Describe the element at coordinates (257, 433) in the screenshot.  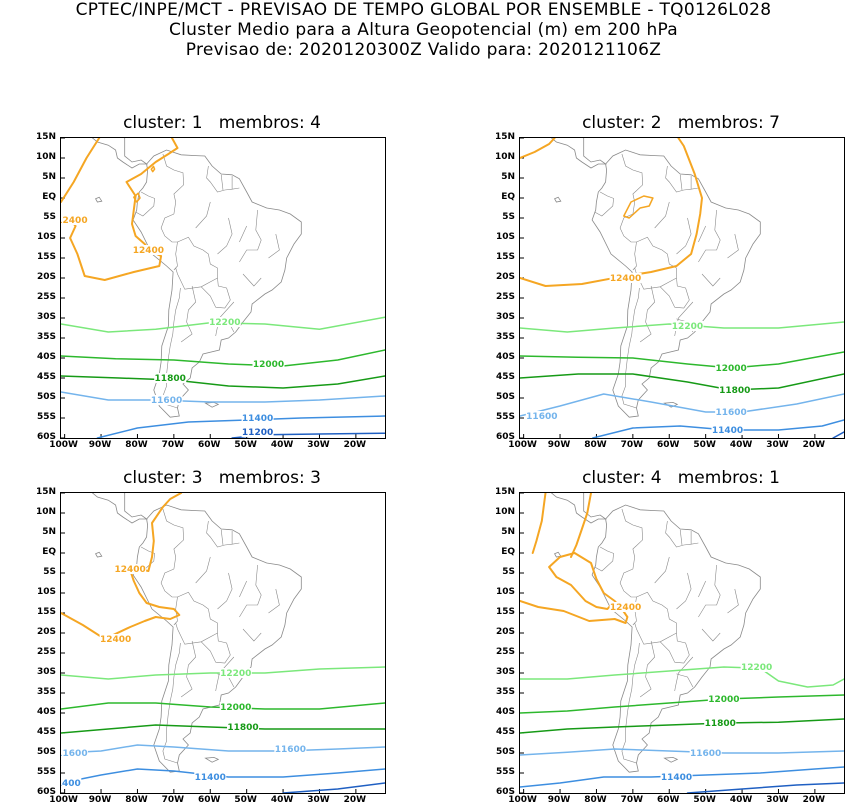
I see `contour-label: 11200` at that location.